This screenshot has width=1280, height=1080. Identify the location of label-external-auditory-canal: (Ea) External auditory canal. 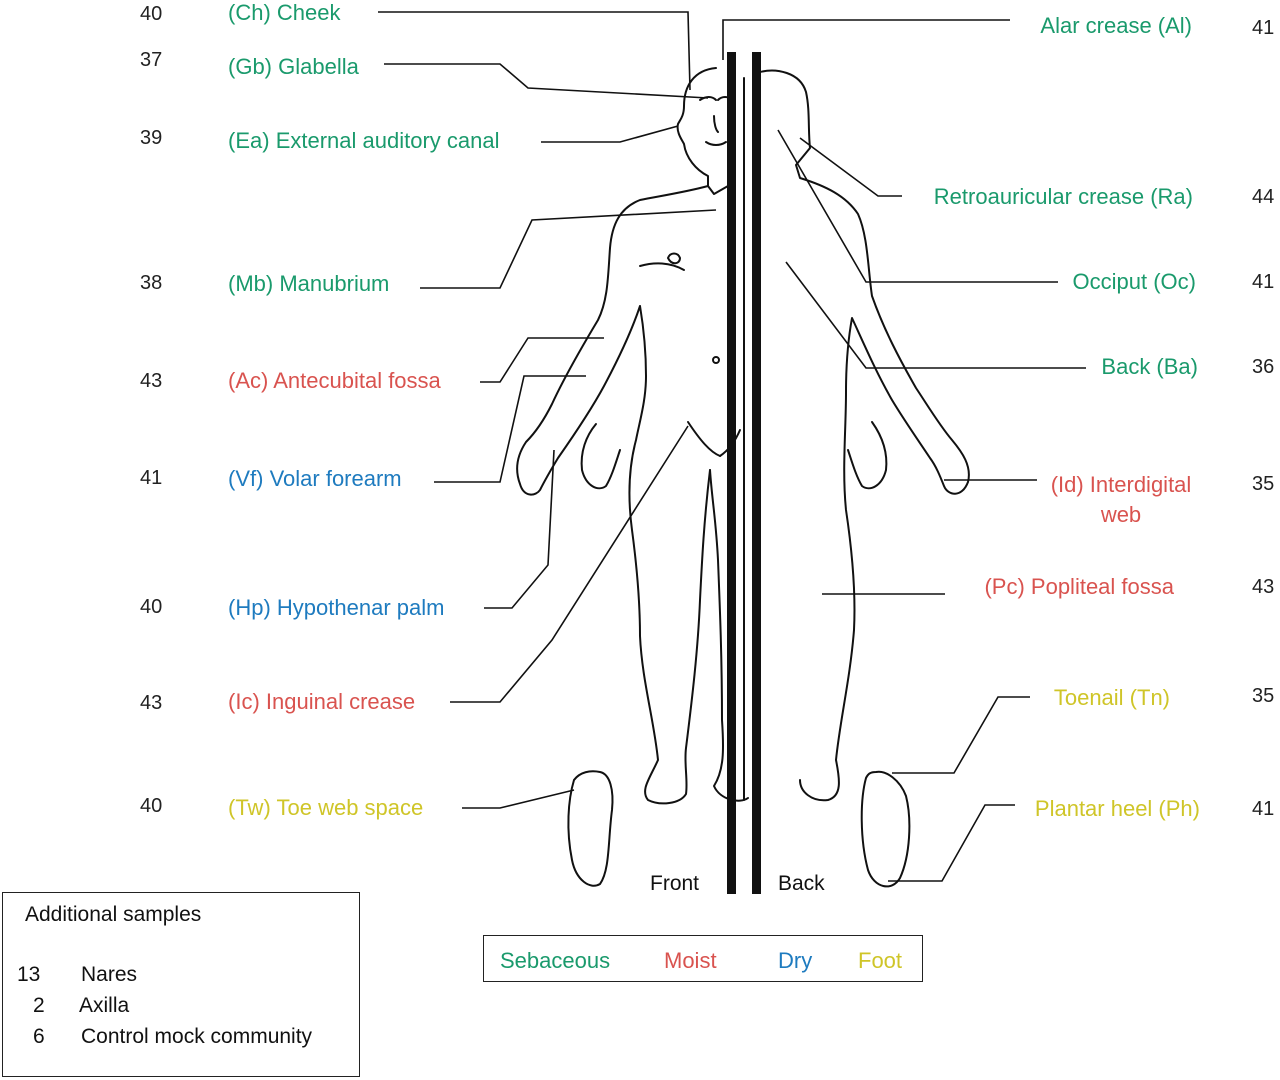
(364, 140).